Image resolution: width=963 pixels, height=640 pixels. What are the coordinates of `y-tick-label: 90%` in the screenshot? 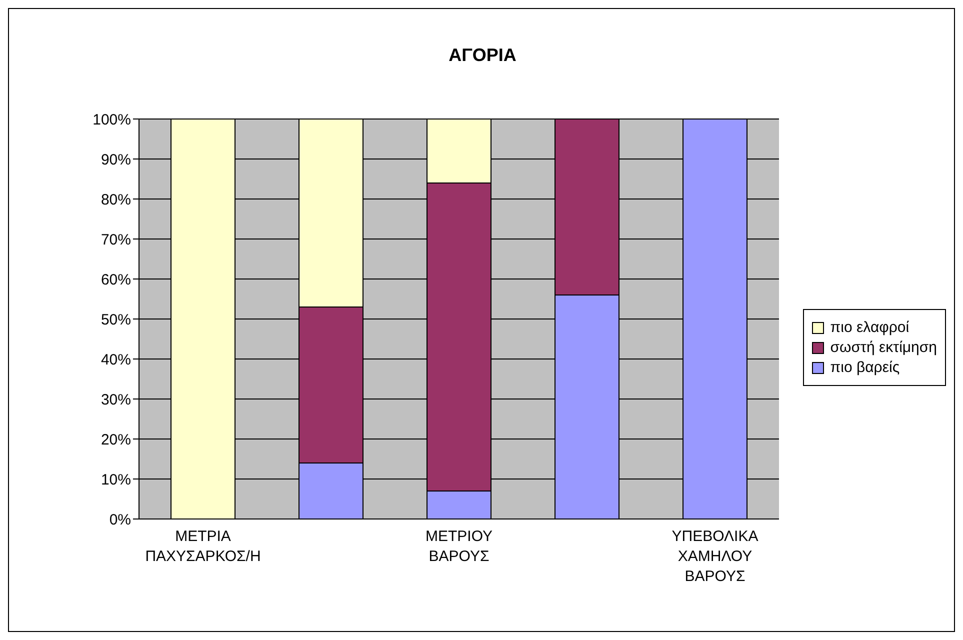 It's located at (115, 159).